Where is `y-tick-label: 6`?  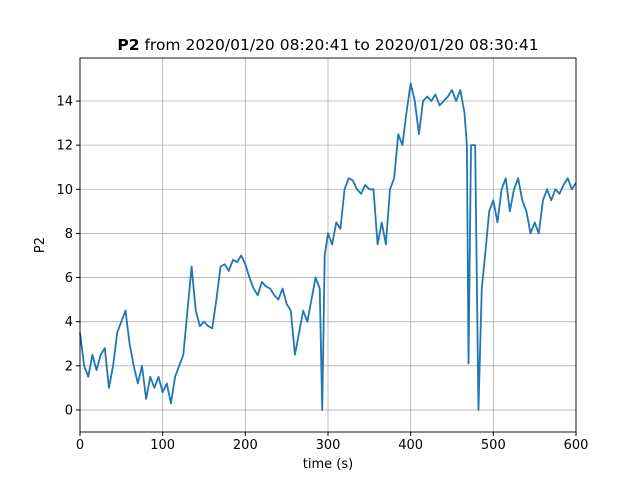 y-tick-label: 6 is located at coordinates (69, 278).